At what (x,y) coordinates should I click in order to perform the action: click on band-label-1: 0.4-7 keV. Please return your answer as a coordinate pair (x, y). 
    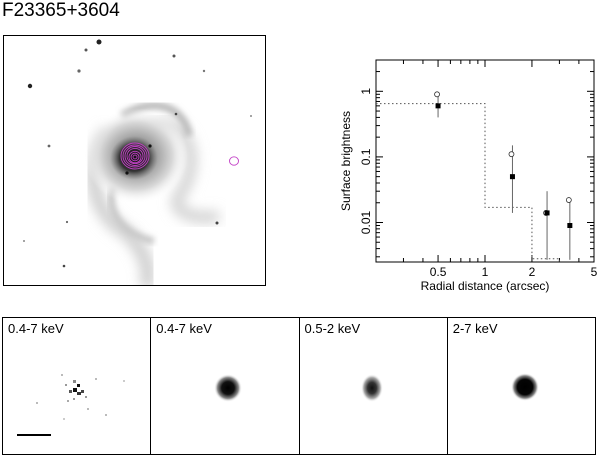
    Looking at the image, I should click on (36, 328).